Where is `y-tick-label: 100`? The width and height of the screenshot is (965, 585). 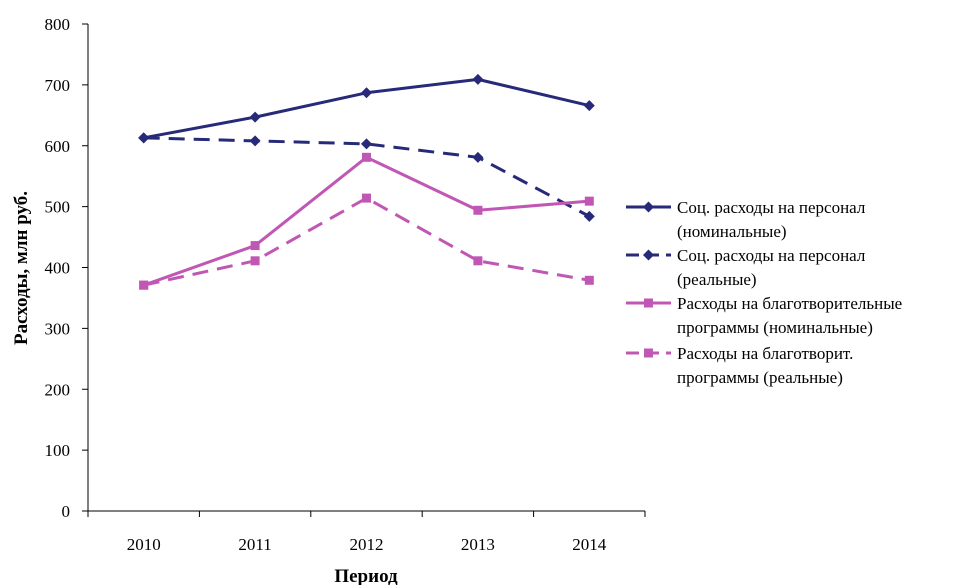
y-tick-label: 100 is located at coordinates (58, 450).